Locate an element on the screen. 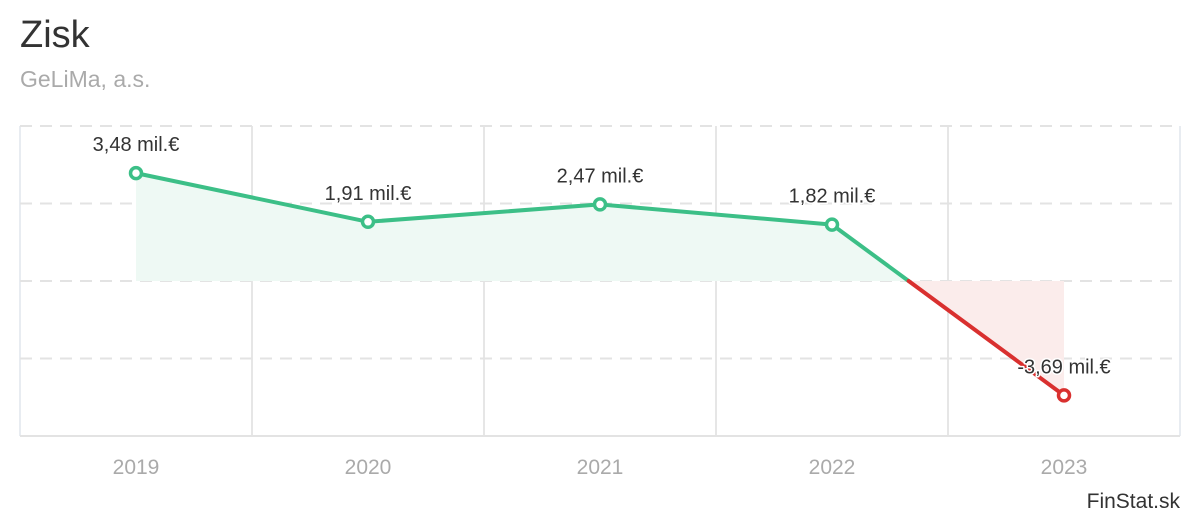 The image size is (1200, 520). data-label: -3,69 mil.€ is located at coordinates (1063, 367).